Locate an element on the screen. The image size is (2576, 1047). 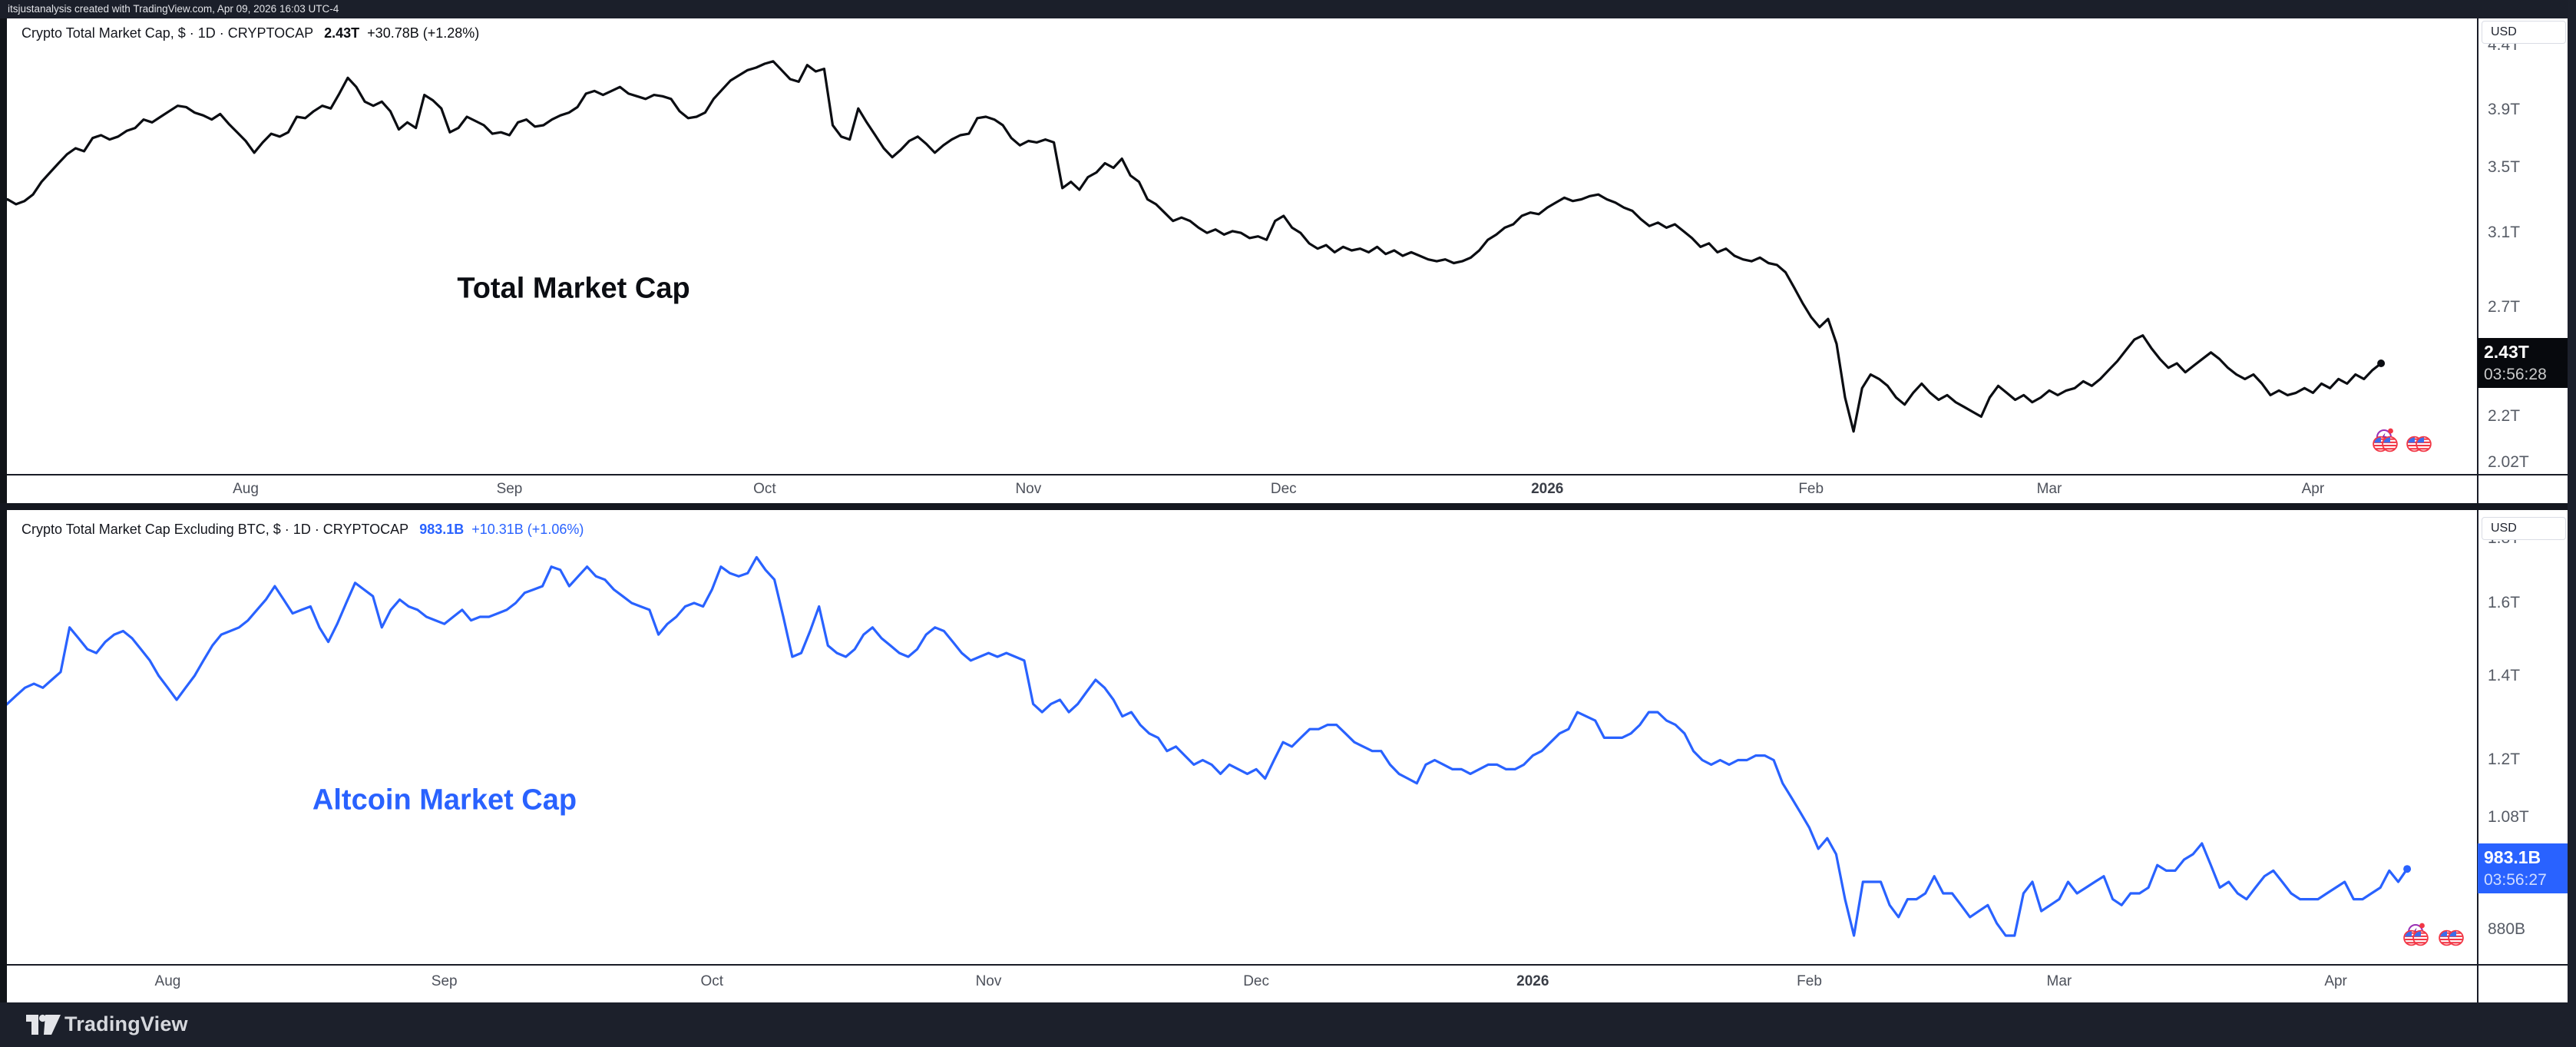
price-tick-label: 2.2T is located at coordinates (2504, 416).